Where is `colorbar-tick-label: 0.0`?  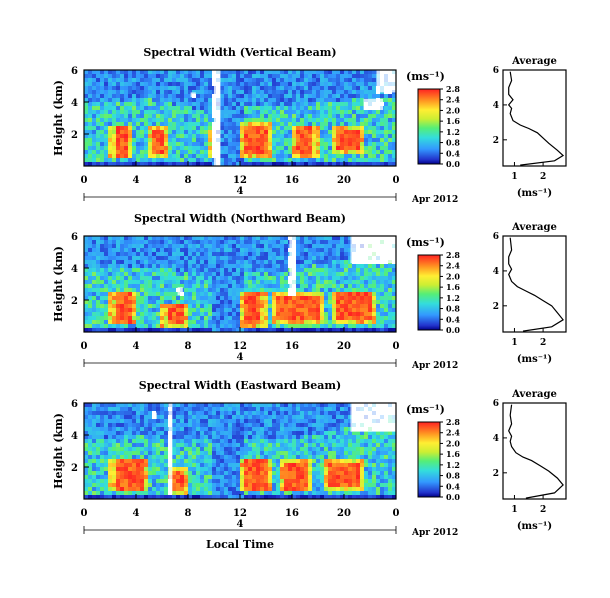 colorbar-tick-label: 0.0 is located at coordinates (453, 330).